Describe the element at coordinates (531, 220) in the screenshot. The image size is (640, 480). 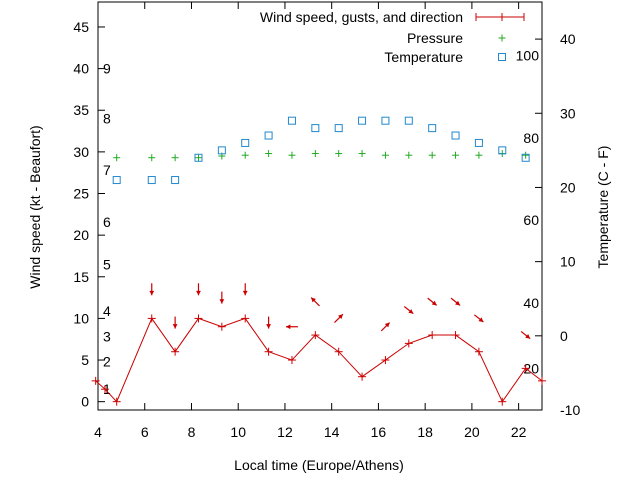
I see `fahrenheit-label: 60` at that location.